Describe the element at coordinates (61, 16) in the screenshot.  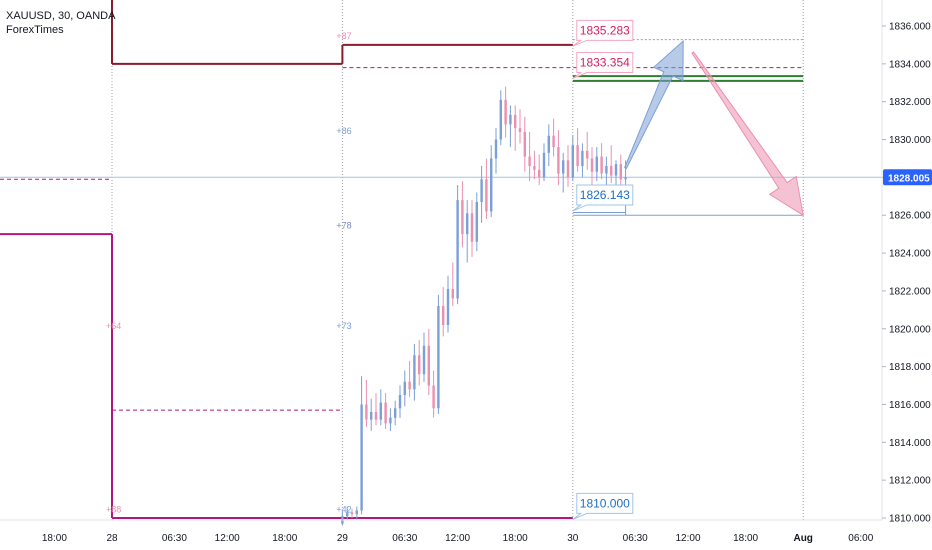
I see `symbol-title: XAUUSD, 30, OANDA` at that location.